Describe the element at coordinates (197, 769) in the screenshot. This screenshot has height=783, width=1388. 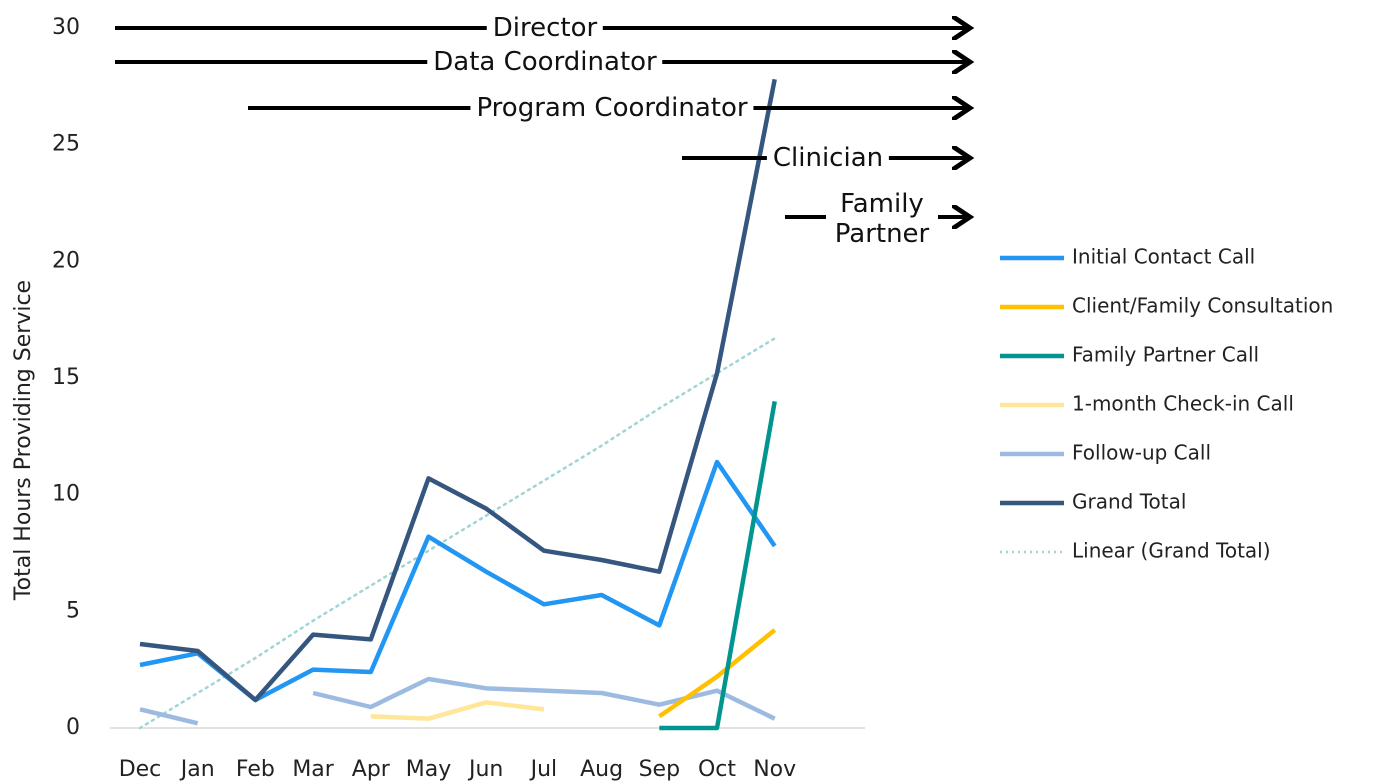
I see `x-tick-label: Jan` at that location.